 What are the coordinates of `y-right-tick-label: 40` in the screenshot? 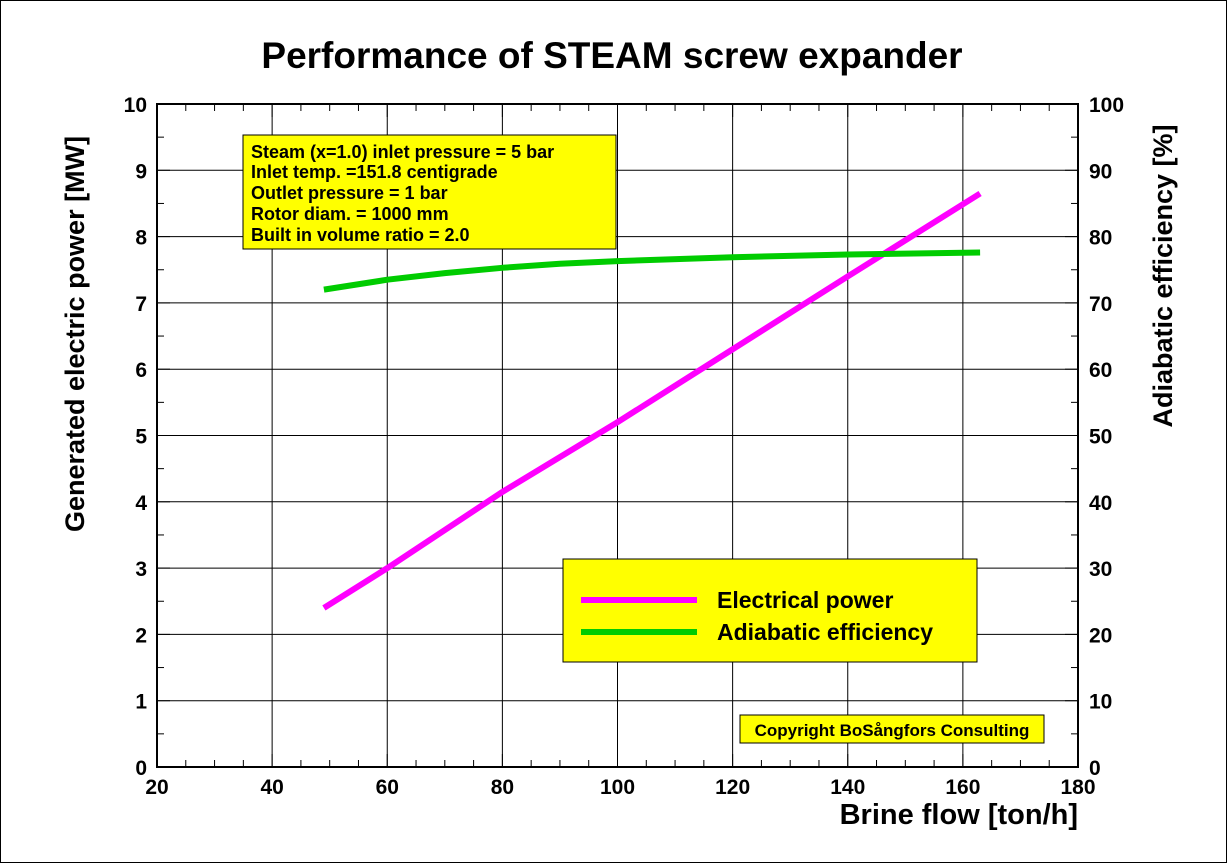 It's located at (1100, 503).